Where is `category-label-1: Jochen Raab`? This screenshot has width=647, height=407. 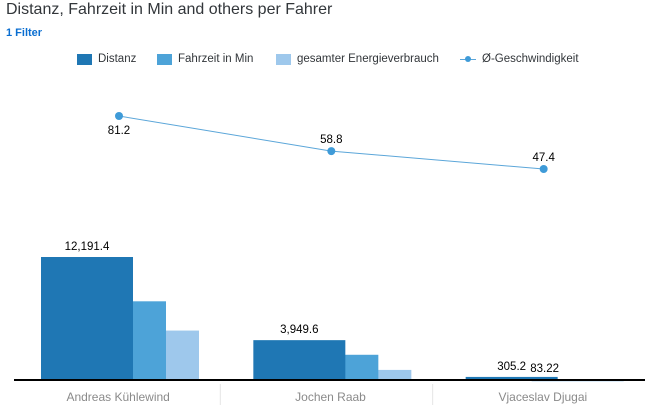 category-label-1: Jochen Raab is located at coordinates (330, 397).